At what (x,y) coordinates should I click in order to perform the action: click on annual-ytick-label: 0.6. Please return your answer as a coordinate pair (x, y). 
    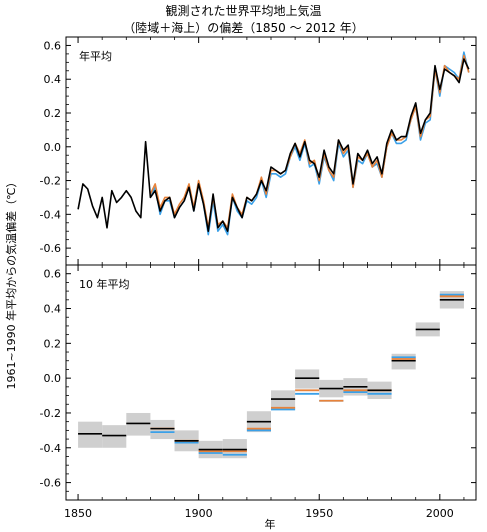
    Looking at the image, I should click on (53, 45).